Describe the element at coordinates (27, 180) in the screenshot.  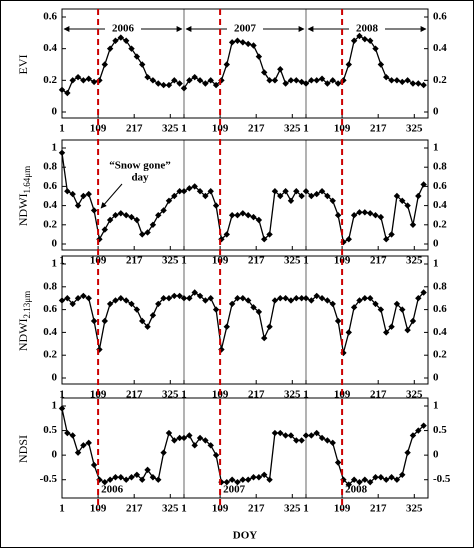
I see `y-axis-label-sub: 1.64μm` at that location.